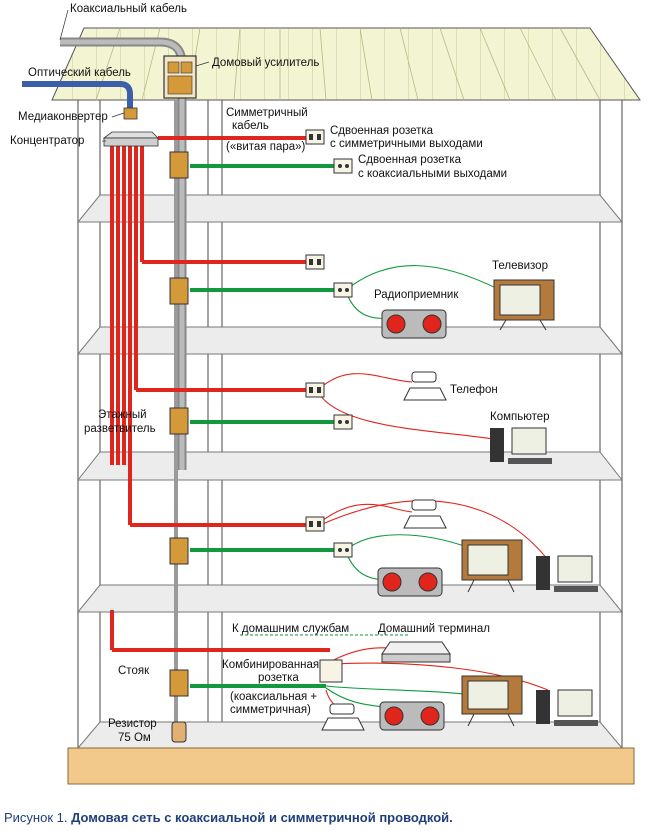 The width and height of the screenshot is (658, 831). What do you see at coordinates (134, 671) in the screenshot?
I see `riser-label: Стояк` at bounding box center [134, 671].